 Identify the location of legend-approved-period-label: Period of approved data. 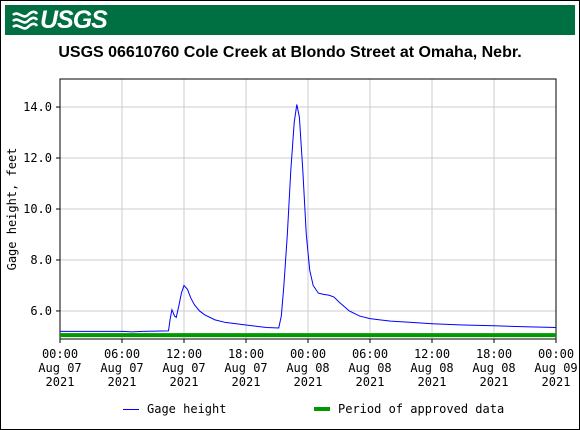
(421, 409).